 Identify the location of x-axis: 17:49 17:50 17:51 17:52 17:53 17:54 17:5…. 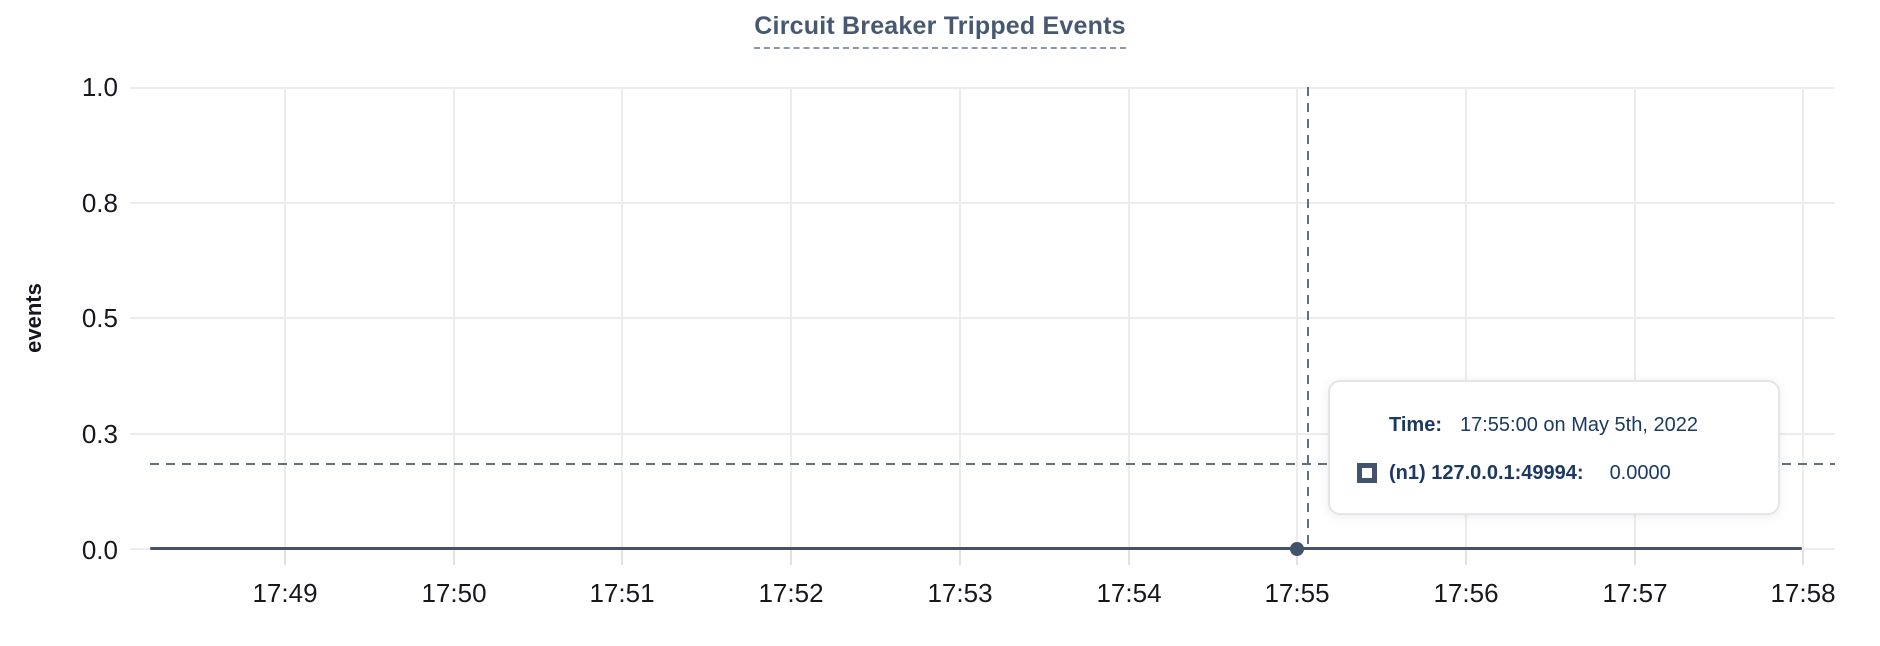
(940, 593).